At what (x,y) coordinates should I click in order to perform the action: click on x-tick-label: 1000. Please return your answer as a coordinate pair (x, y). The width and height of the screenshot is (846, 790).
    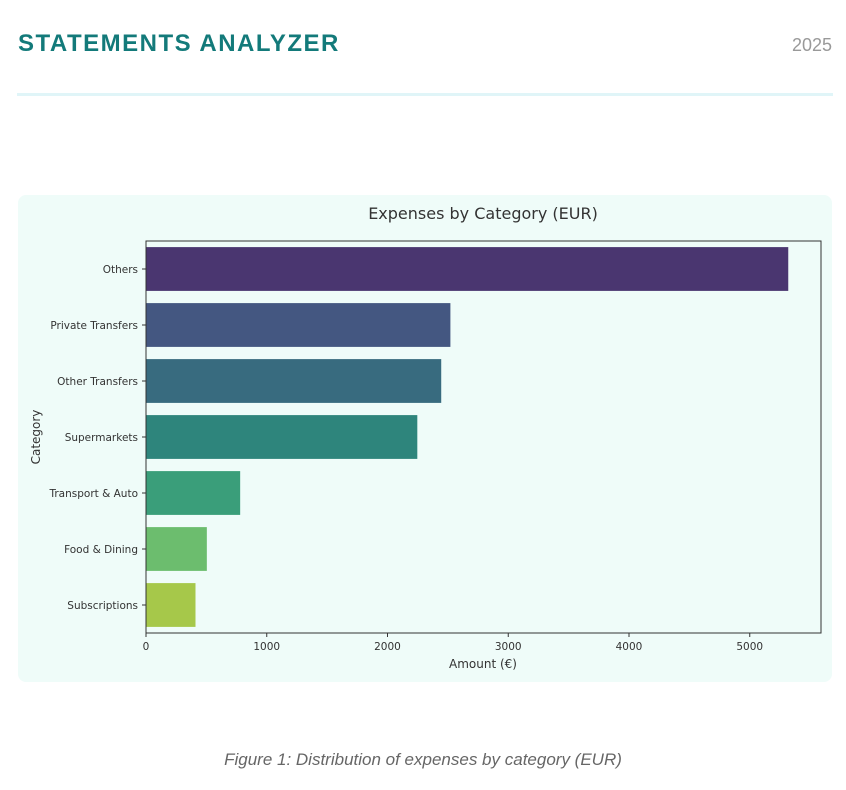
    Looking at the image, I should click on (266, 647).